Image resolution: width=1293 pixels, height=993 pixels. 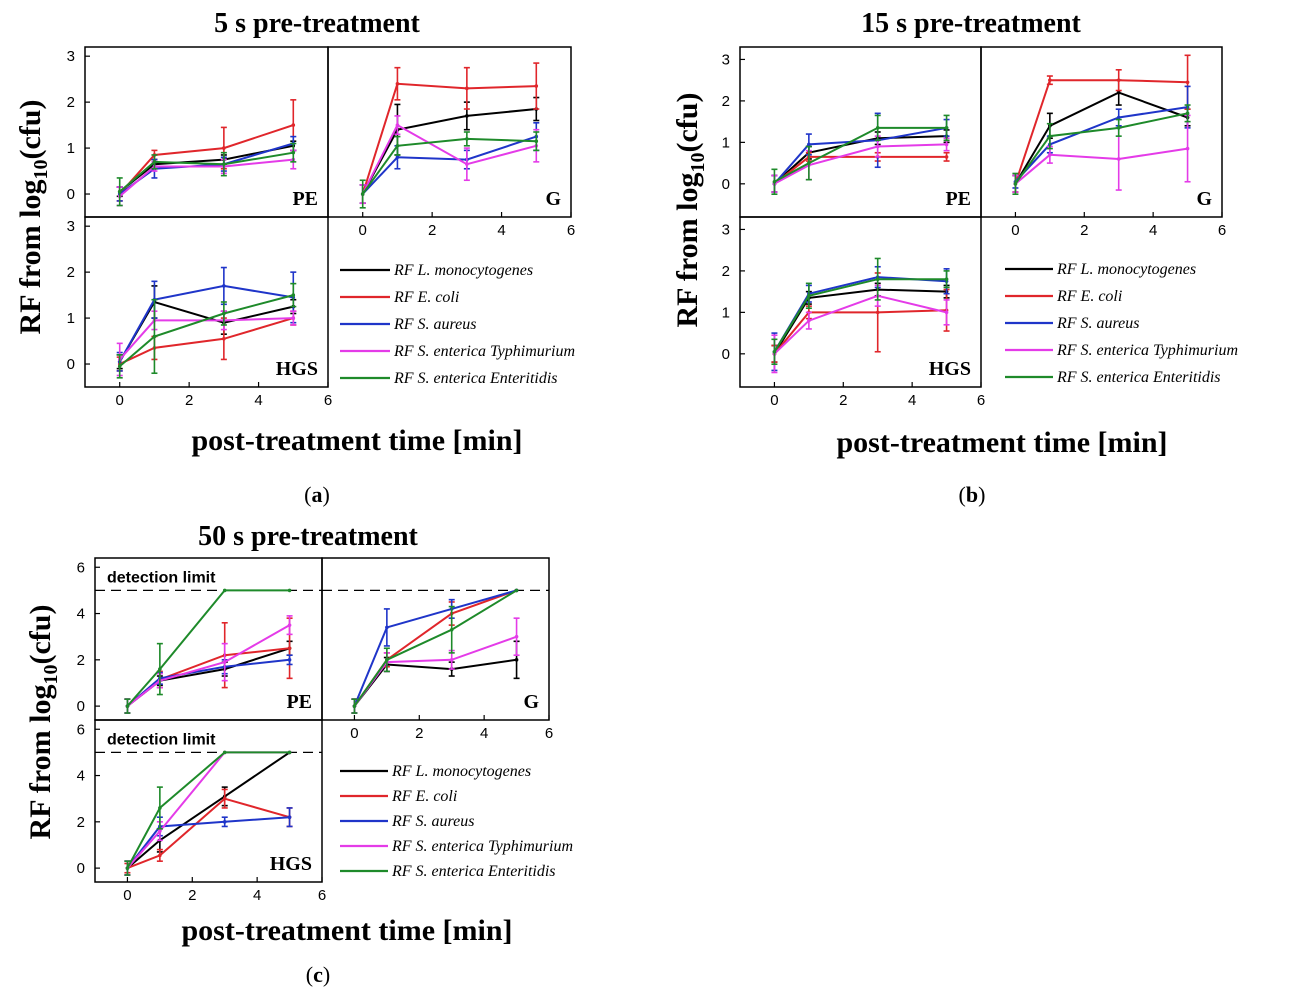 I want to click on legend-label: RF S. enterica Enteritidis, so click(x=1138, y=377).